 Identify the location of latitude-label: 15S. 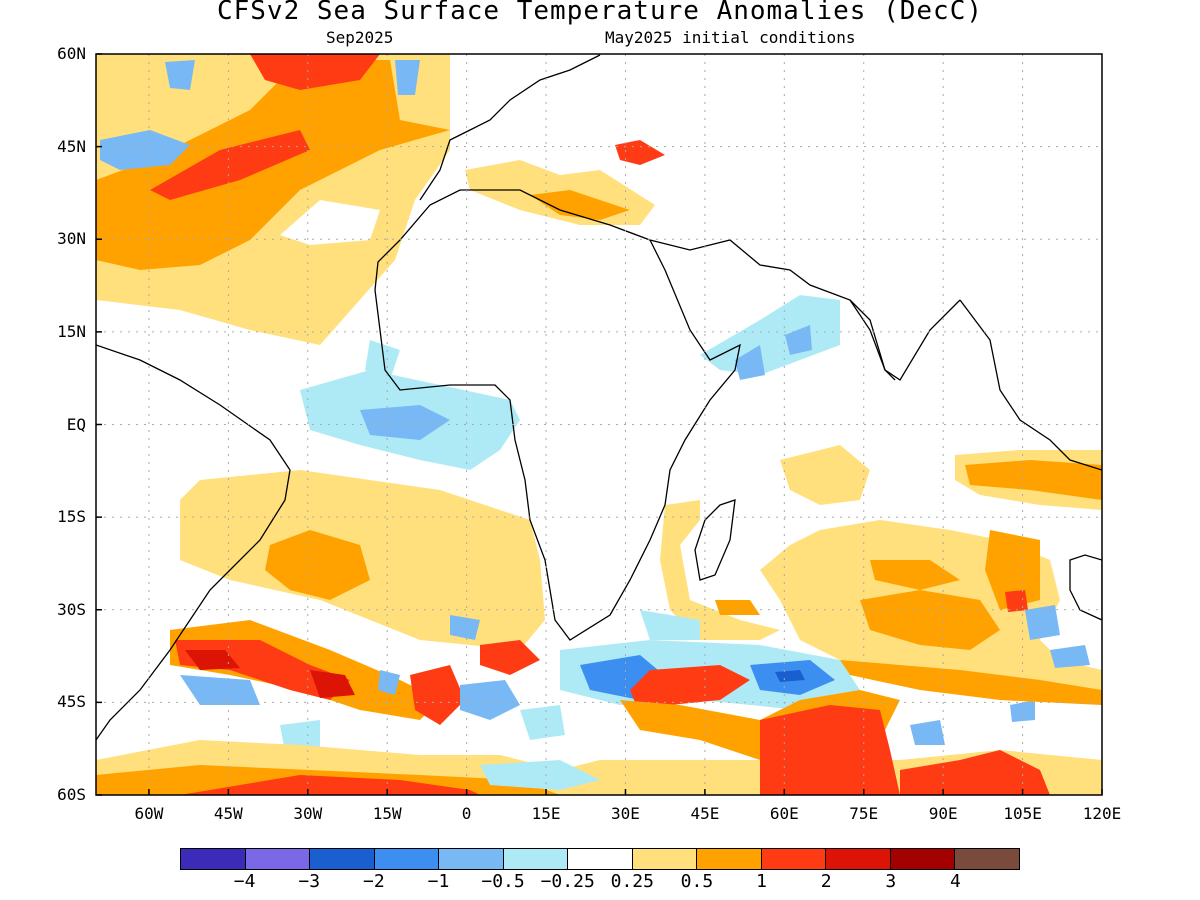
(71, 517).